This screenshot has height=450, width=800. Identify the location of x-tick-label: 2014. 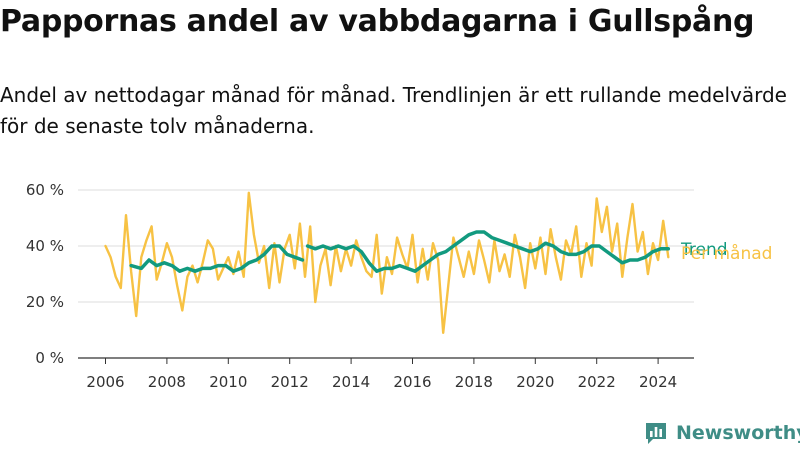
(351, 382).